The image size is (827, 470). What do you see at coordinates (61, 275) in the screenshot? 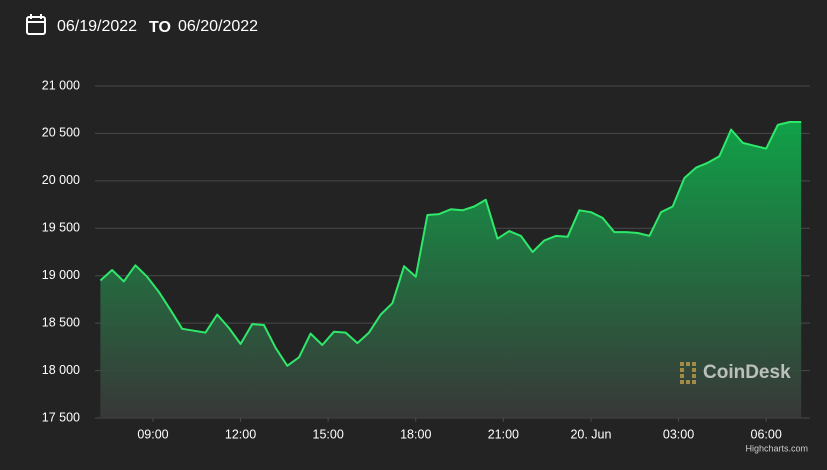
I see `y-tick-label: 19 000` at bounding box center [61, 275].